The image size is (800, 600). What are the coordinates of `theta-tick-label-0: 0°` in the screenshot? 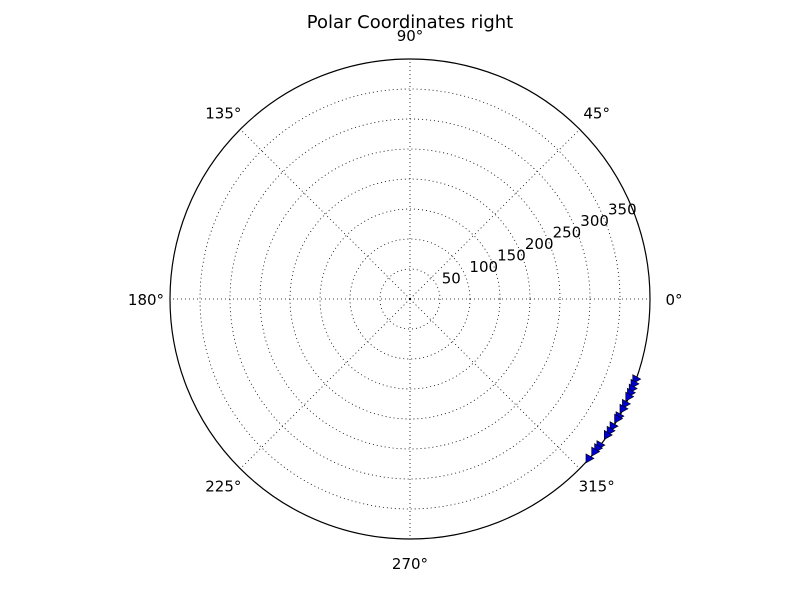 It's located at (673, 300).